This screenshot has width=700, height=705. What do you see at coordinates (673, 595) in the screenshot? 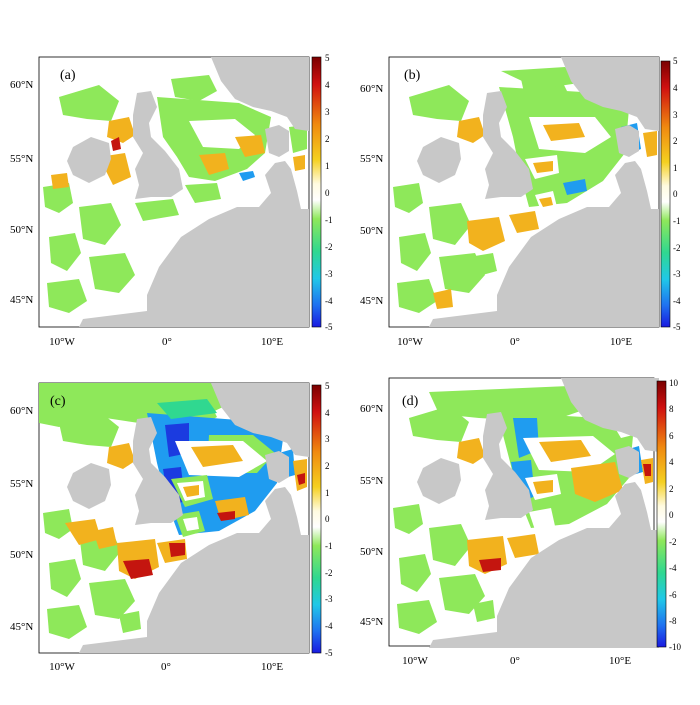
I see `colorbar-tick: -6` at bounding box center [673, 595].